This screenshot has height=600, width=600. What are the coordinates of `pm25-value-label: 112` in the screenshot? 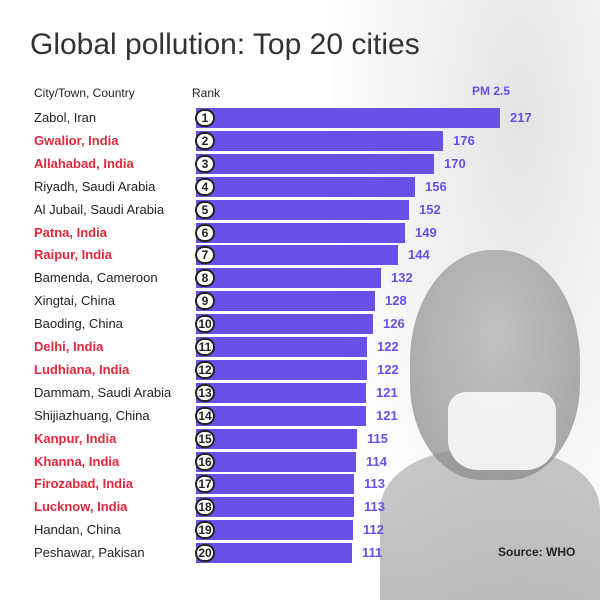 It's located at (373, 530).